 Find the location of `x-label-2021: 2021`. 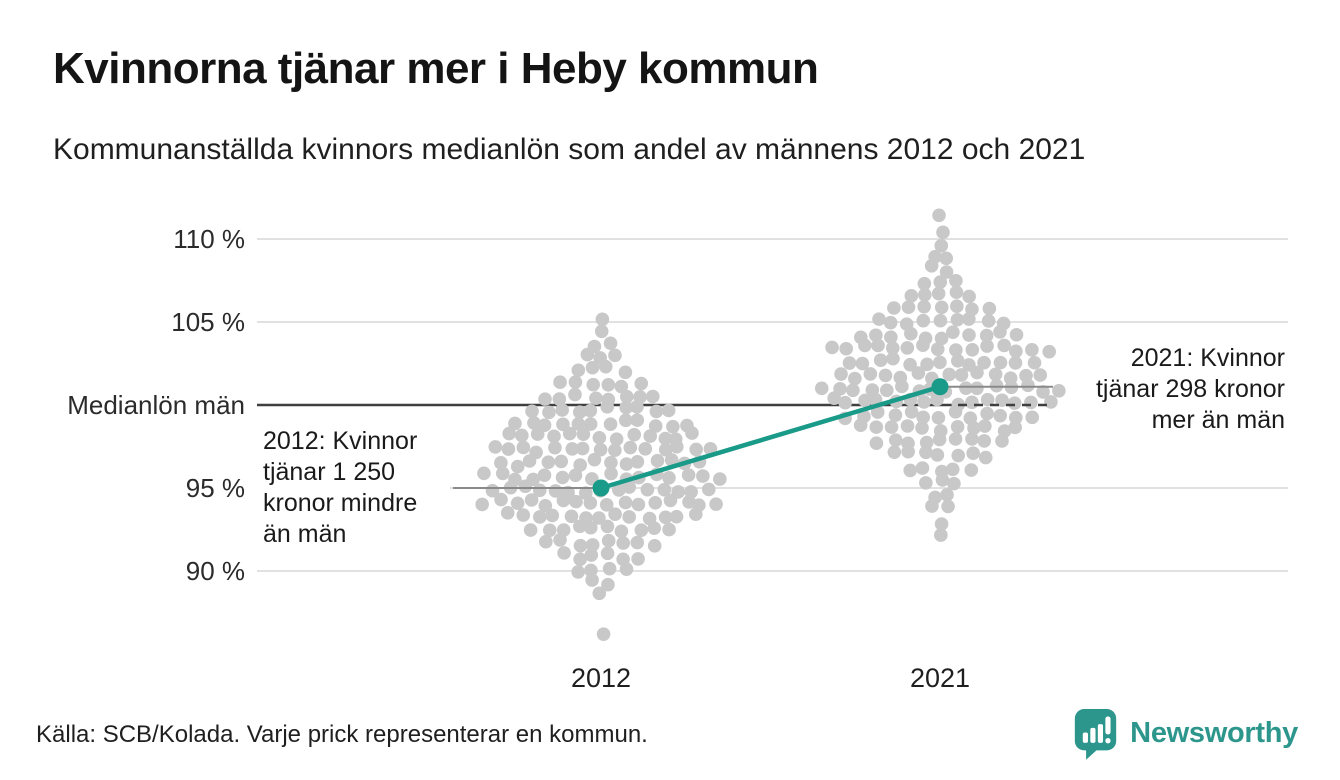

x-label-2021: 2021 is located at coordinates (940, 678).